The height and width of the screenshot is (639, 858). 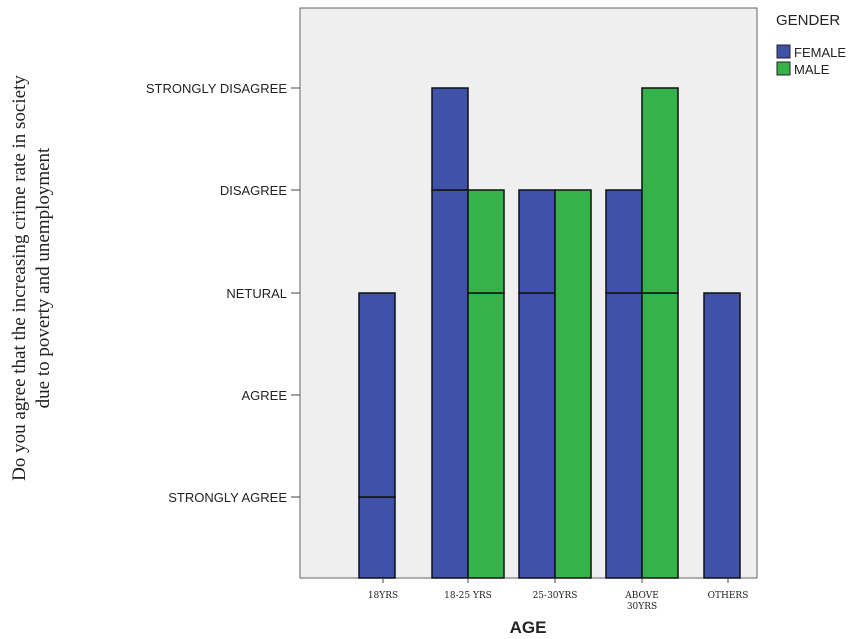 I want to click on y-axis-label-line-2: due to poverty and unemployment, so click(x=43, y=277).